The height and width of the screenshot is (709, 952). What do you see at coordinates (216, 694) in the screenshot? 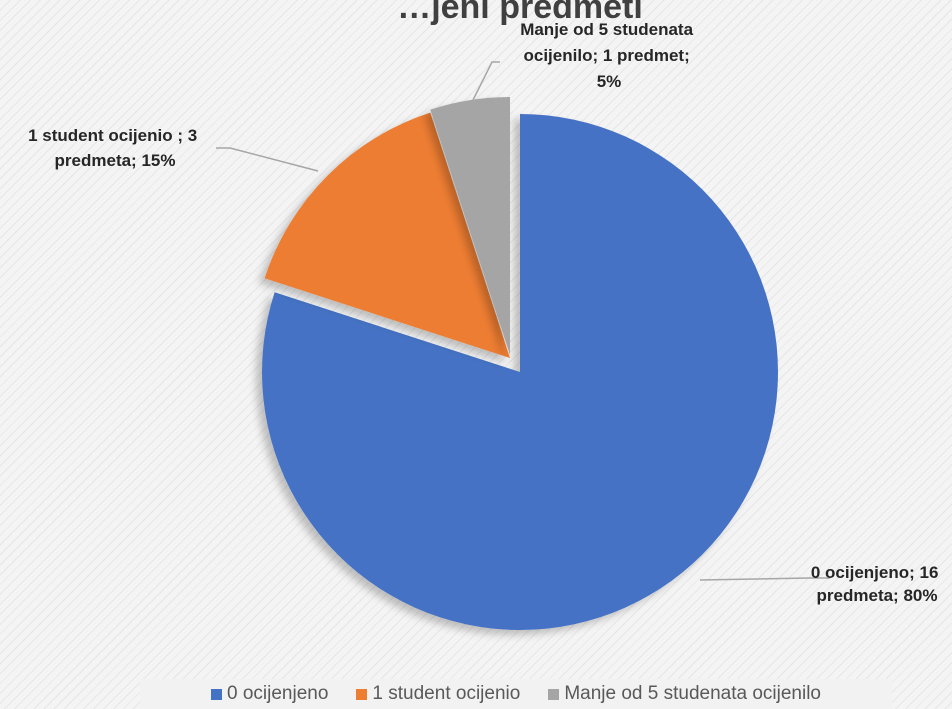
I see `legend-swatch-blue` at bounding box center [216, 694].